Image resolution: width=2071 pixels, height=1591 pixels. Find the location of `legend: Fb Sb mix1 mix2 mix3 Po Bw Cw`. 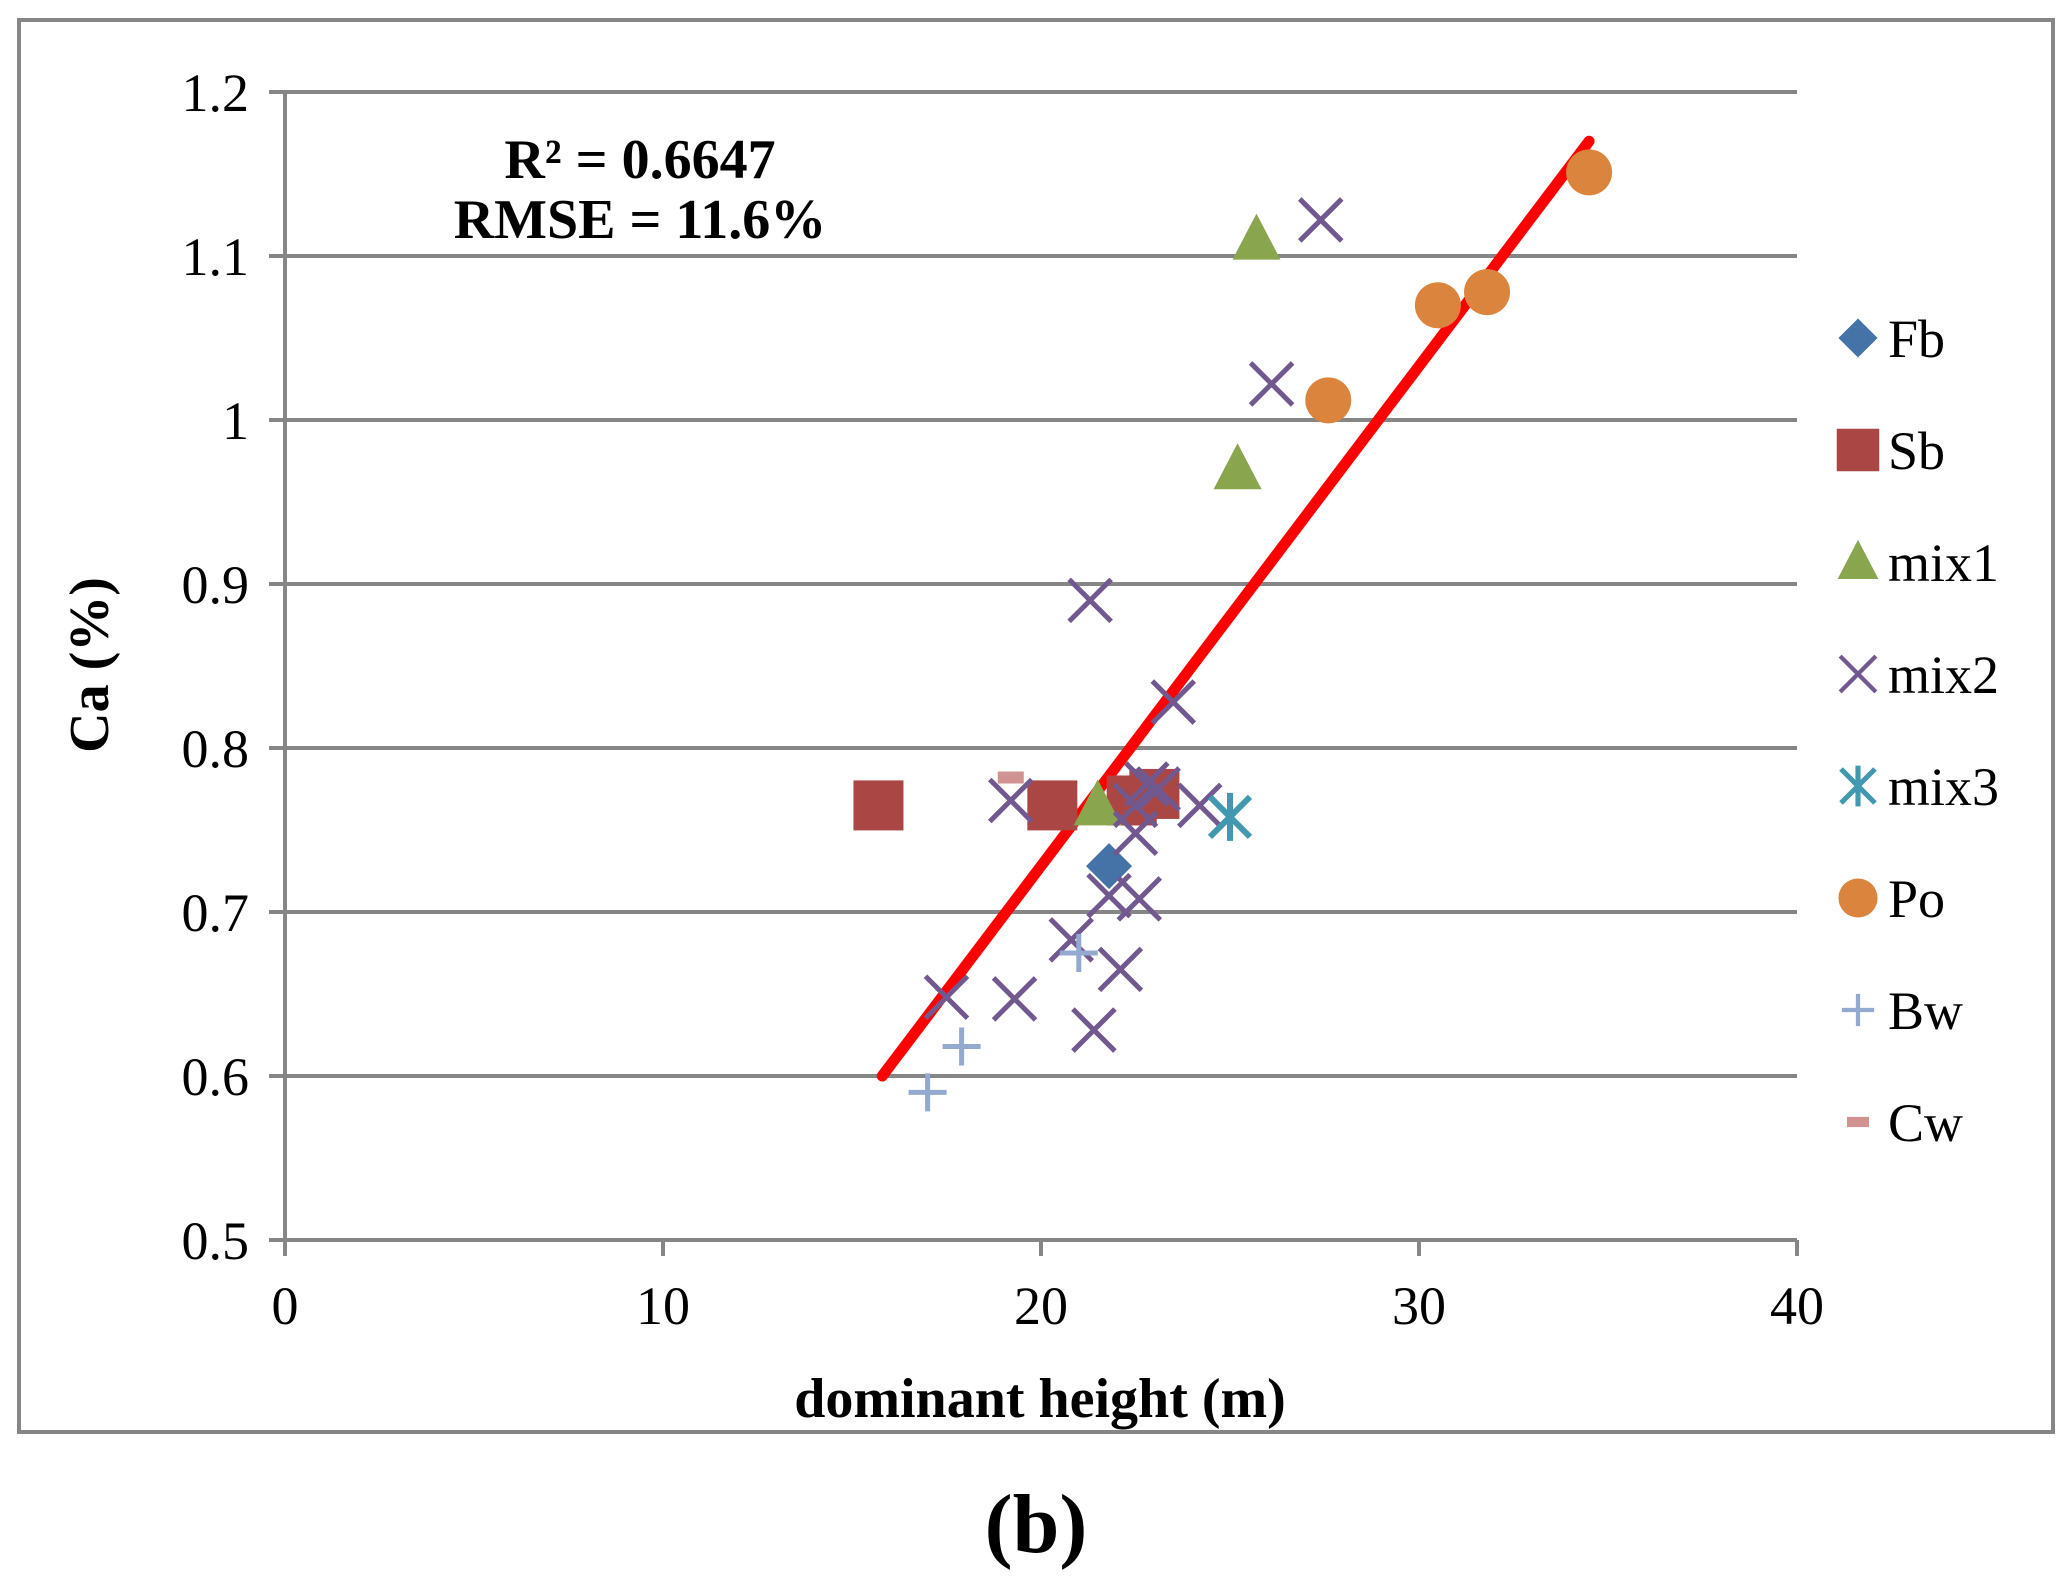

legend: Fb Sb mix1 mix2 mix3 Po Bw Cw is located at coordinates (1917, 731).